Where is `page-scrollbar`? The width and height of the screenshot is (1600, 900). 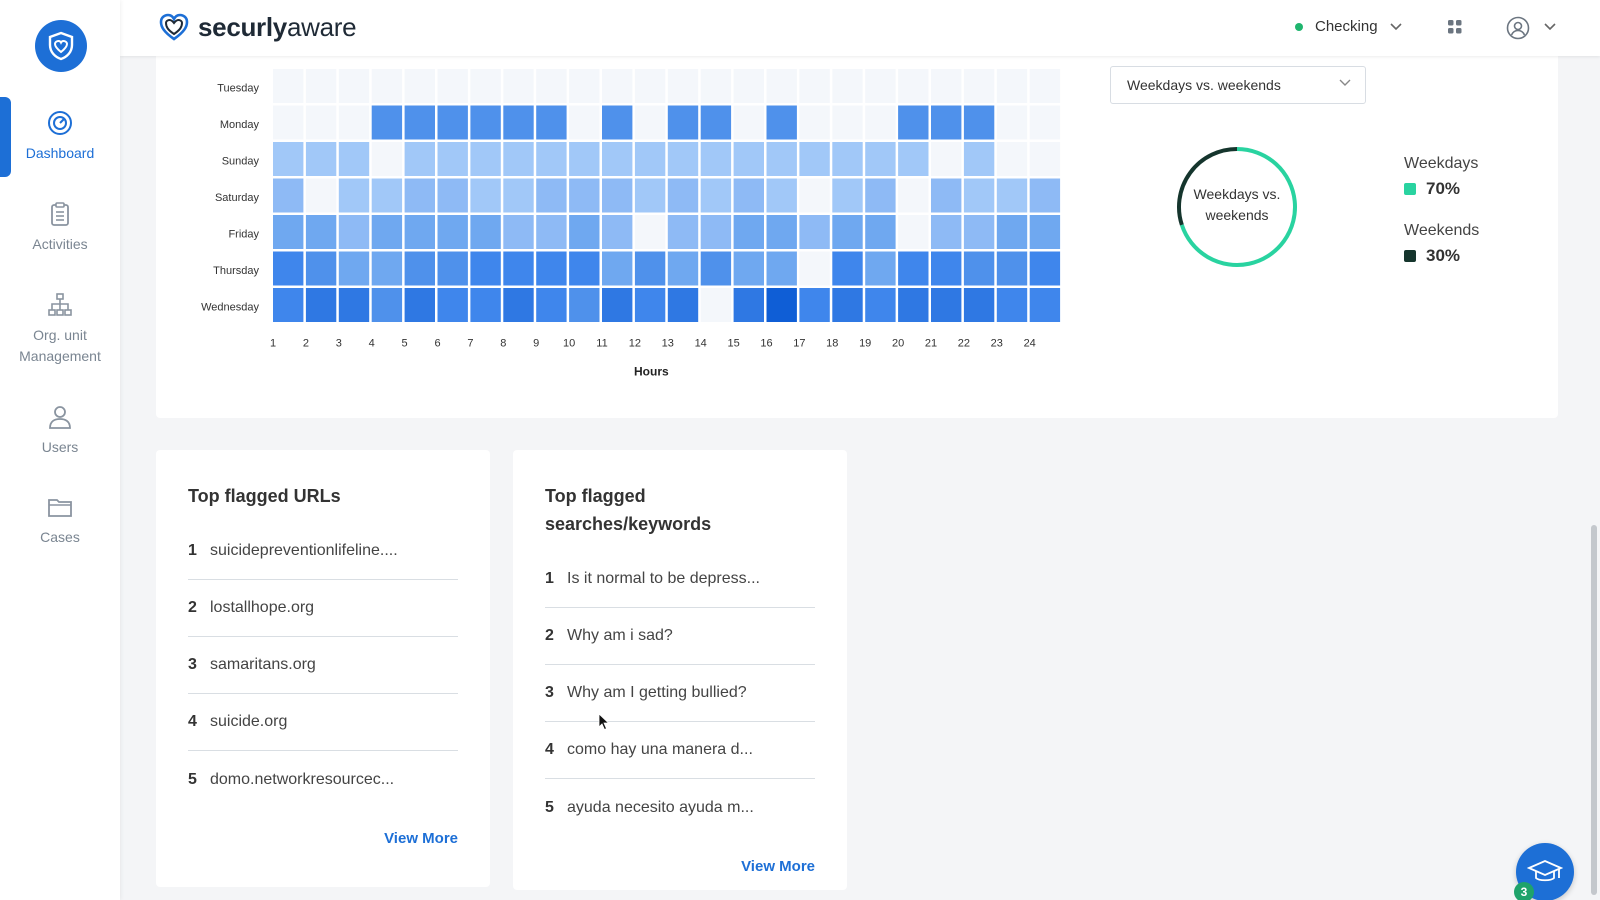 page-scrollbar is located at coordinates (1594, 710).